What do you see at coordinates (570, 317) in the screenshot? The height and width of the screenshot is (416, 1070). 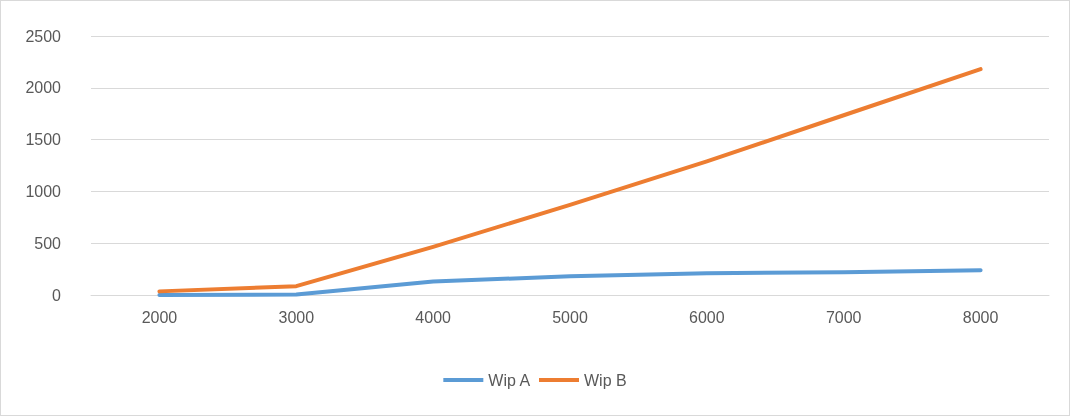 I see `x-tick-label: 5000` at bounding box center [570, 317].